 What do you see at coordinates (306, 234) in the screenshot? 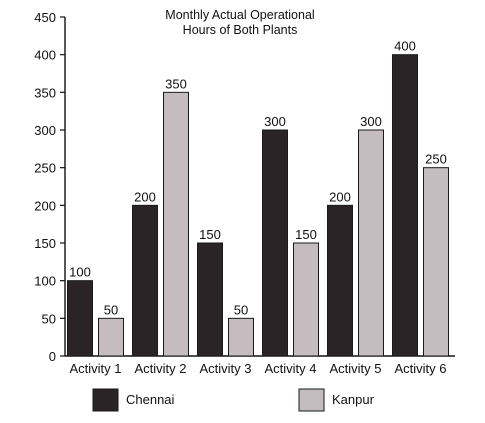
I see `data-label-kanpur-4: 150` at bounding box center [306, 234].